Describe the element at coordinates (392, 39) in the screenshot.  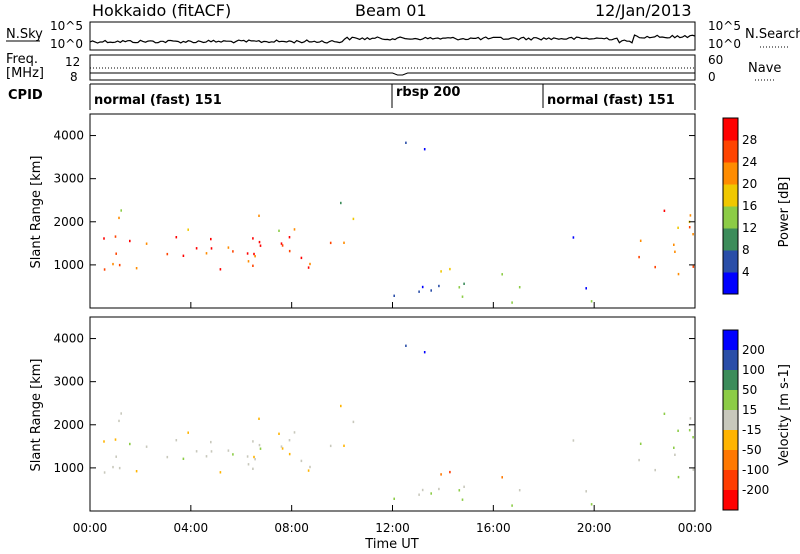
I see `noise-trace` at that location.